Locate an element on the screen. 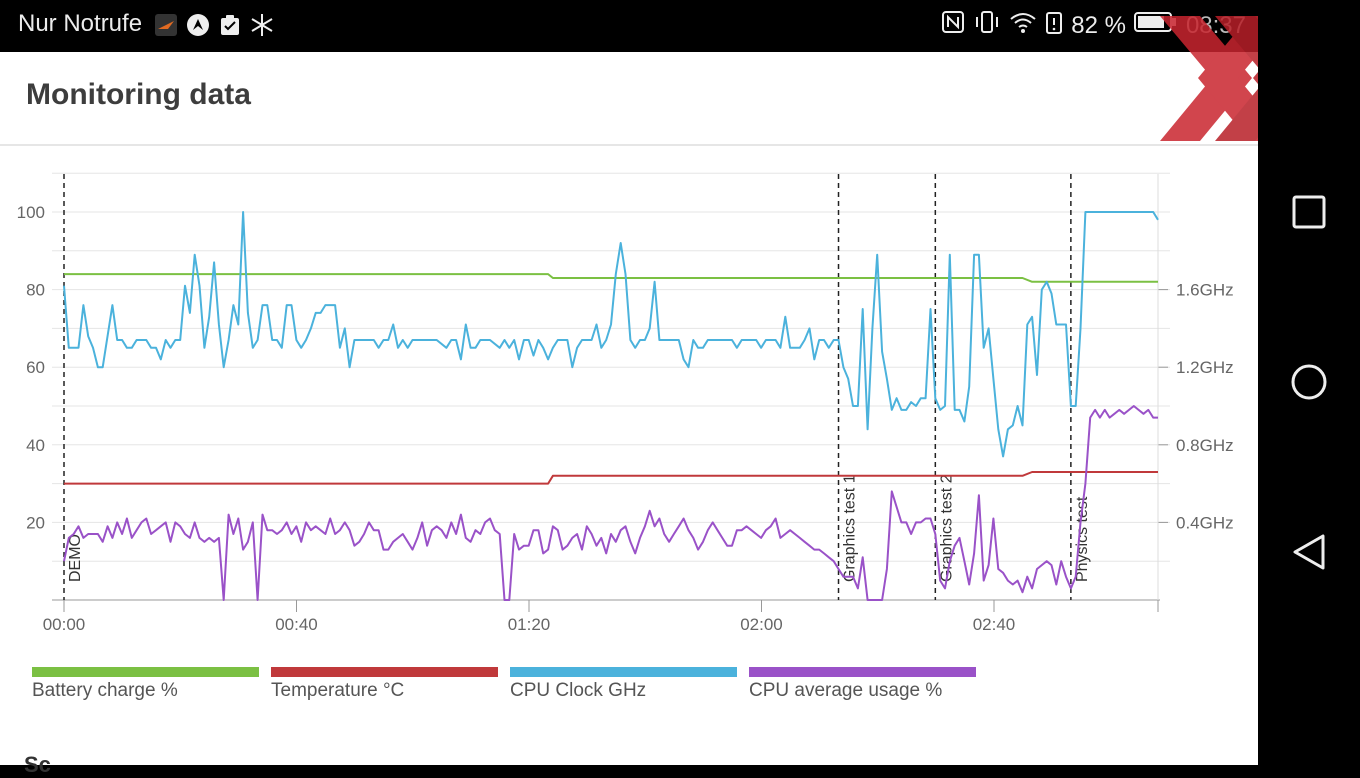  test-marker-label: DEMO is located at coordinates (75, 558).